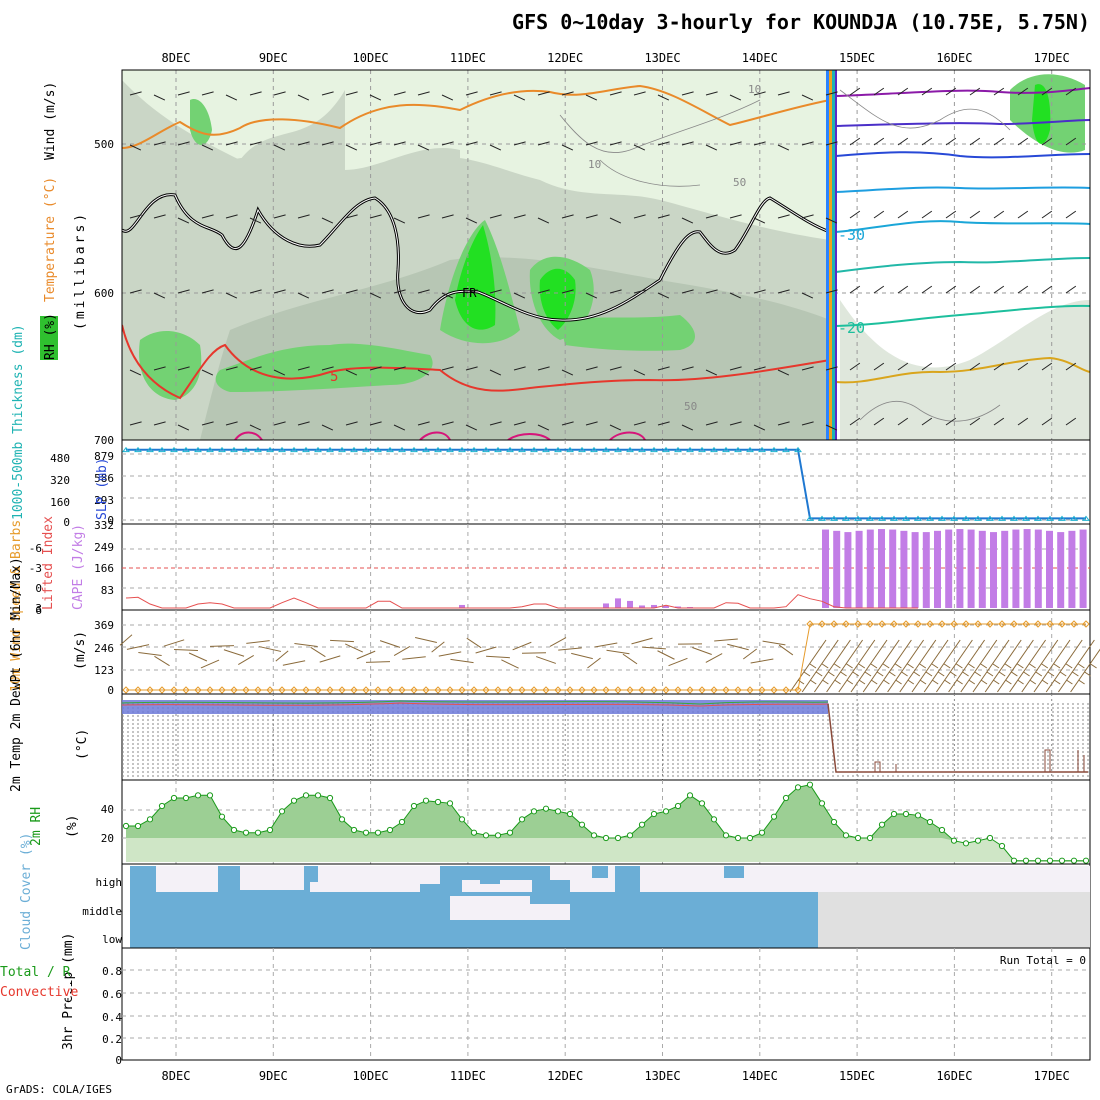 The height and width of the screenshot is (1100, 1100). What do you see at coordinates (104, 670) in the screenshot?
I see `y-tick: 123` at bounding box center [104, 670].